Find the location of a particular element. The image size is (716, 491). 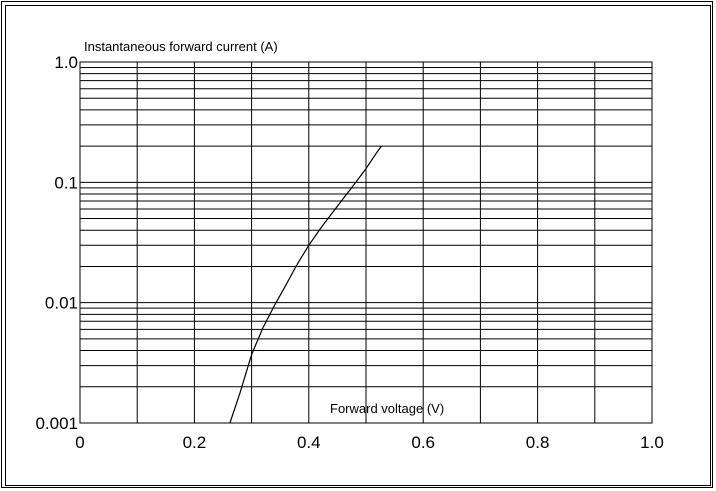

x-tick-labels: 0 0.2 0.4 0.6 0.8 1.0 is located at coordinates (369, 442).